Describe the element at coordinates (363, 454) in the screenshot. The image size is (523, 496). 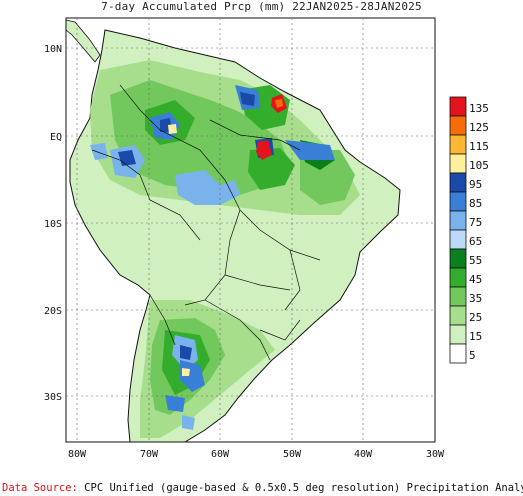
I see `lon-label: 40W` at that location.